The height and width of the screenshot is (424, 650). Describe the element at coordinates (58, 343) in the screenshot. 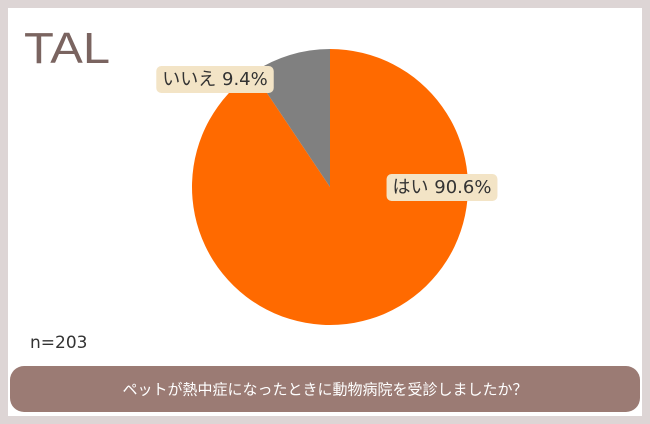

I see `sample-note: n=203` at that location.